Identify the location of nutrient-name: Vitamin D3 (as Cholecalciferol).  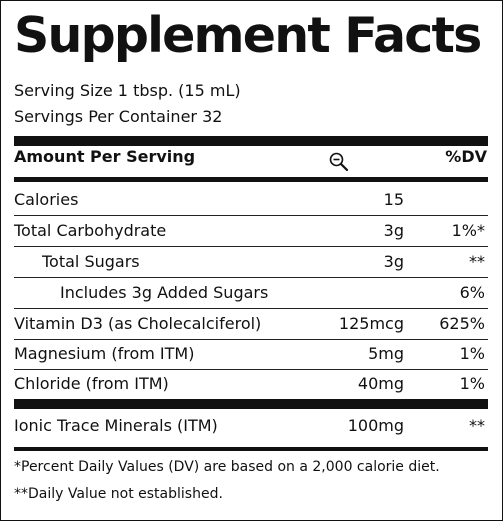
(138, 323).